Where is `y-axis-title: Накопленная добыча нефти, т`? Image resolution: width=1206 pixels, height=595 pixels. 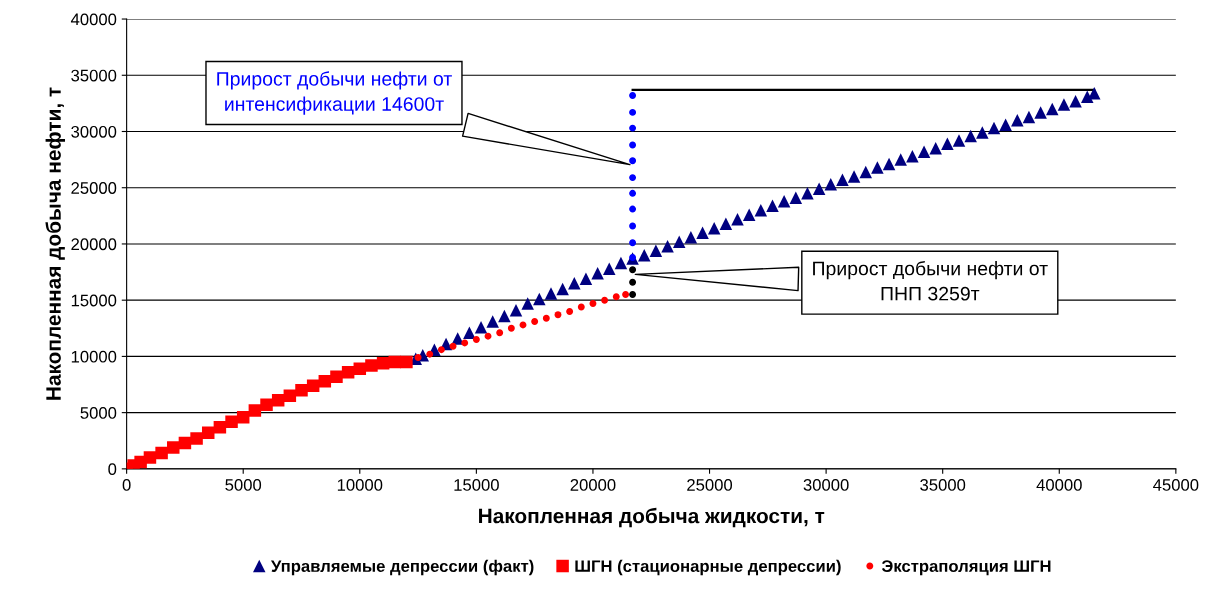 y-axis-title: Накопленная добыча нефти, т is located at coordinates (55, 243).